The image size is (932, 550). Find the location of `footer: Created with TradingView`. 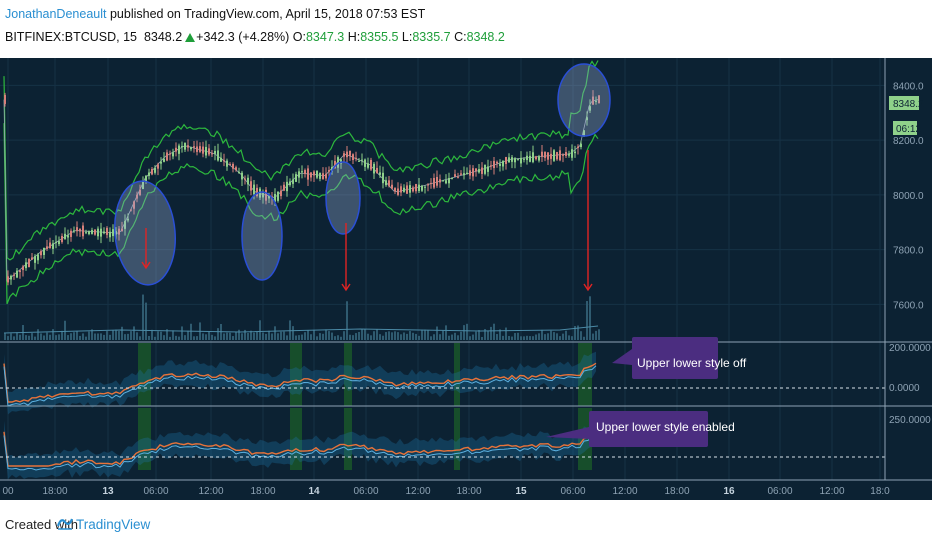

footer: Created with TradingView is located at coordinates (466, 525).